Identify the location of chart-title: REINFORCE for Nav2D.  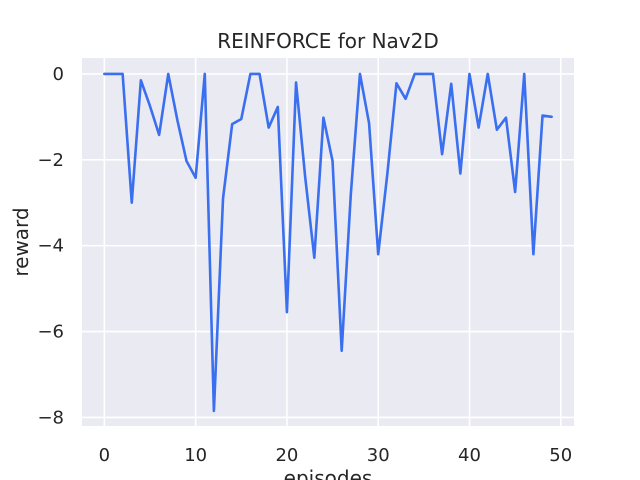
(328, 41).